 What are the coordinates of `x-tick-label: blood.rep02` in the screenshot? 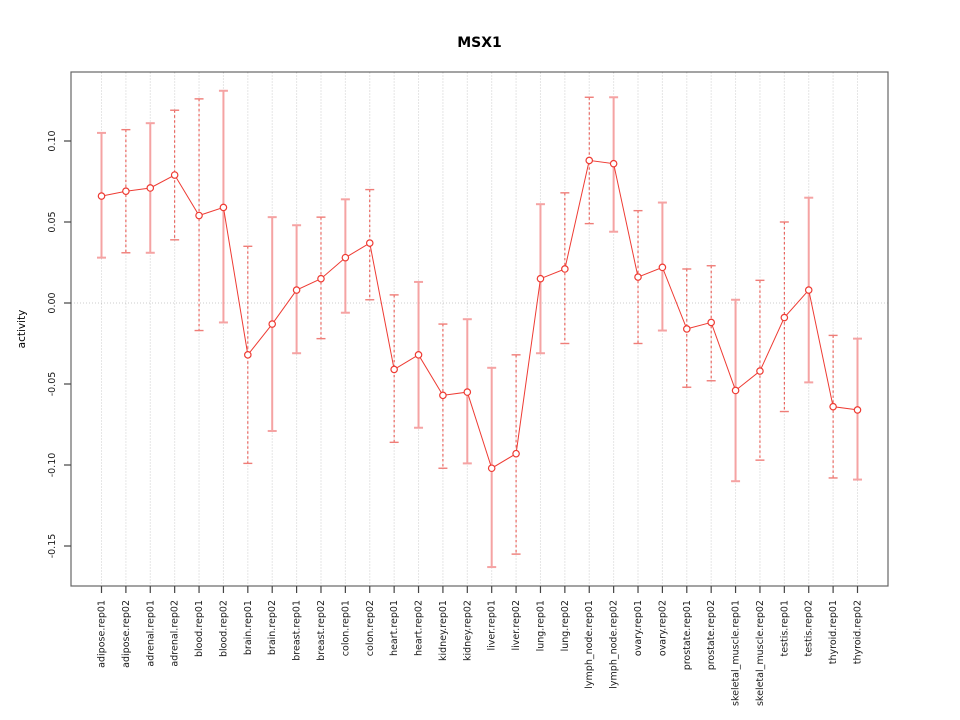 It's located at (223, 628).